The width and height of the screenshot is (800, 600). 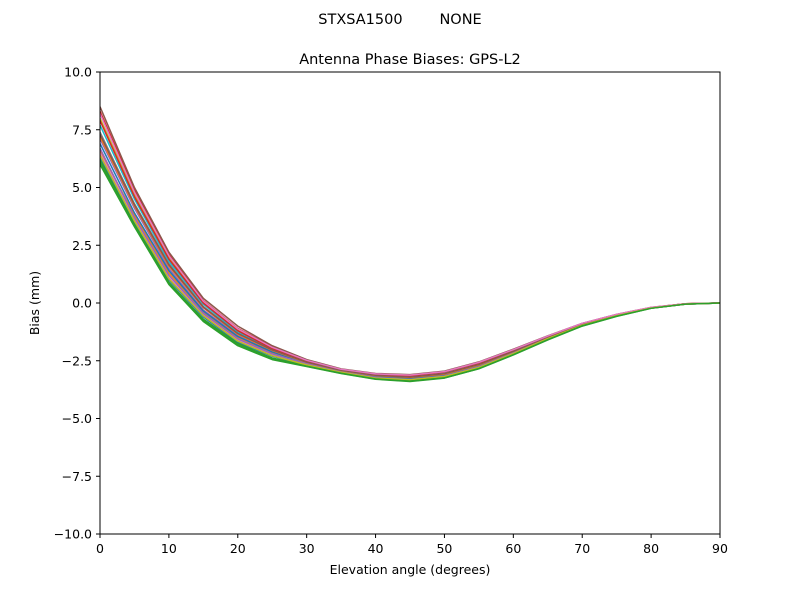 I want to click on y-tick-label: −7.5, so click(x=77, y=476).